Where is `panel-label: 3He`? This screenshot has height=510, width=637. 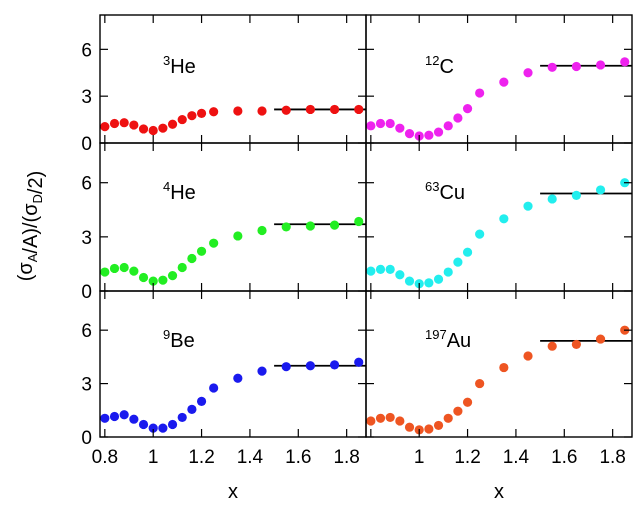
panel-label: 3He is located at coordinates (179, 65).